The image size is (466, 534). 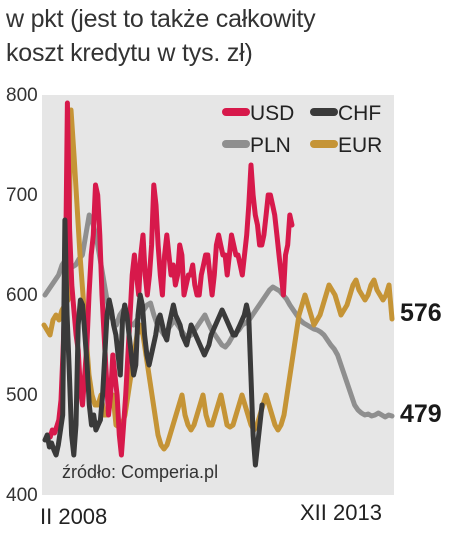 What do you see at coordinates (359, 113) in the screenshot?
I see `legend-label-chf: CHF` at bounding box center [359, 113].